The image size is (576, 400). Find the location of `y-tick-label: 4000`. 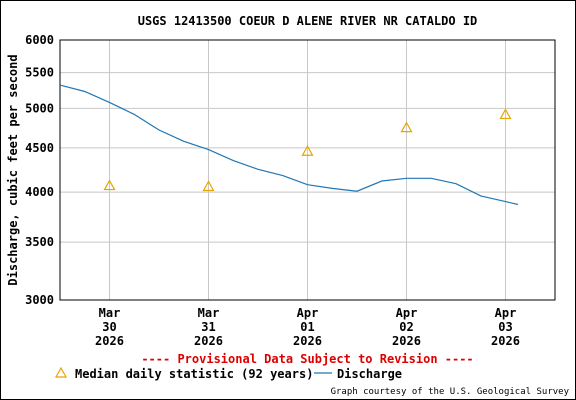

y-tick-label: 4000 is located at coordinates (39, 192).